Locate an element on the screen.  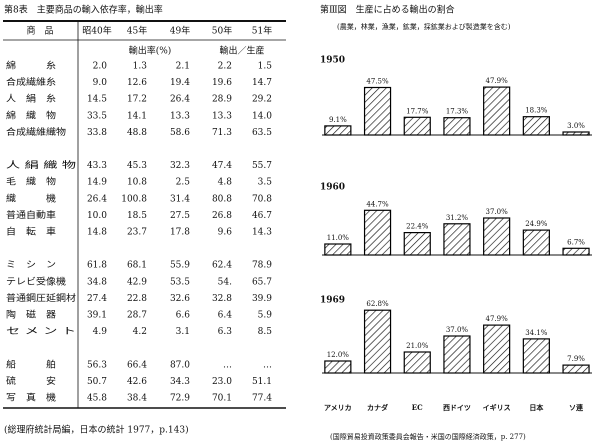
cell: 32.3 is located at coordinates (180, 166).